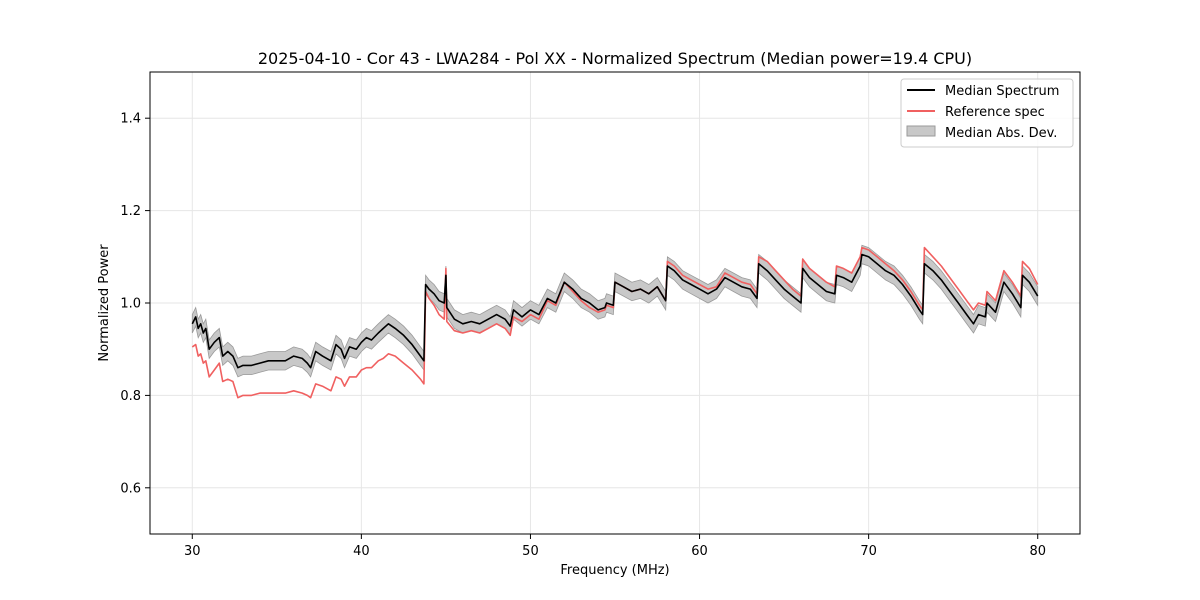 This screenshot has width=1200, height=600. Describe the element at coordinates (1037, 551) in the screenshot. I see `x-tick-label: 80` at that location.